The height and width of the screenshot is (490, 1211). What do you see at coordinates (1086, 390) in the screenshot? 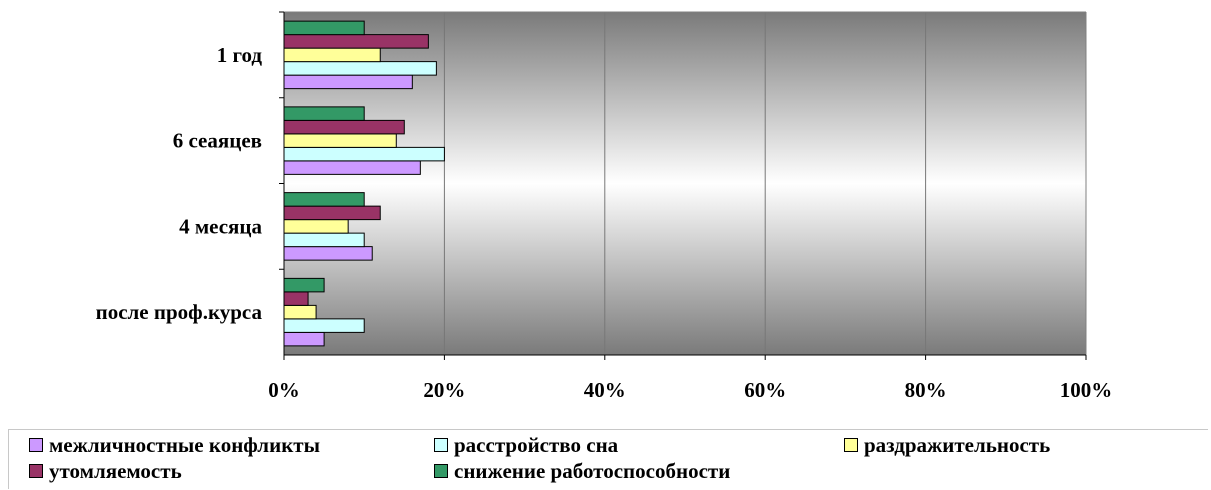
I see `x-tick-label: 100%` at bounding box center [1086, 390].